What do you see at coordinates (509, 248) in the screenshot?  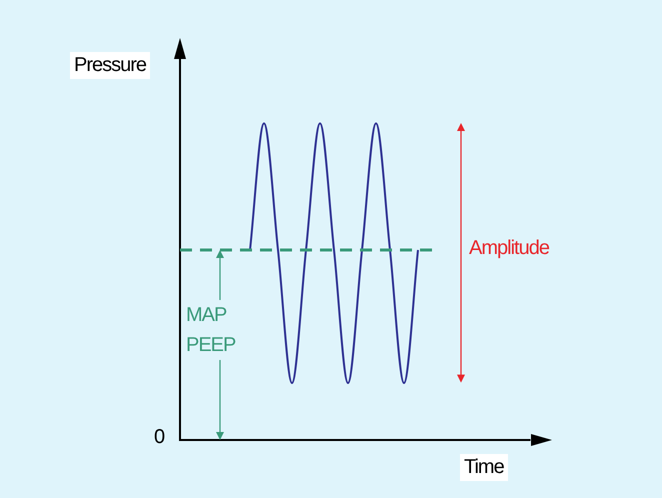 I see `annotation: Amplitude` at bounding box center [509, 248].